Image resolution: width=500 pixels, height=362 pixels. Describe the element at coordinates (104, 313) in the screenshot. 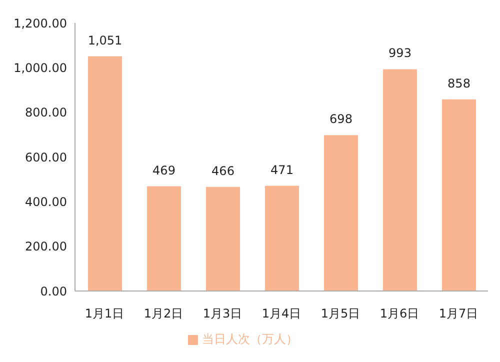

I see `x-tick-label: 1月1日` at that location.